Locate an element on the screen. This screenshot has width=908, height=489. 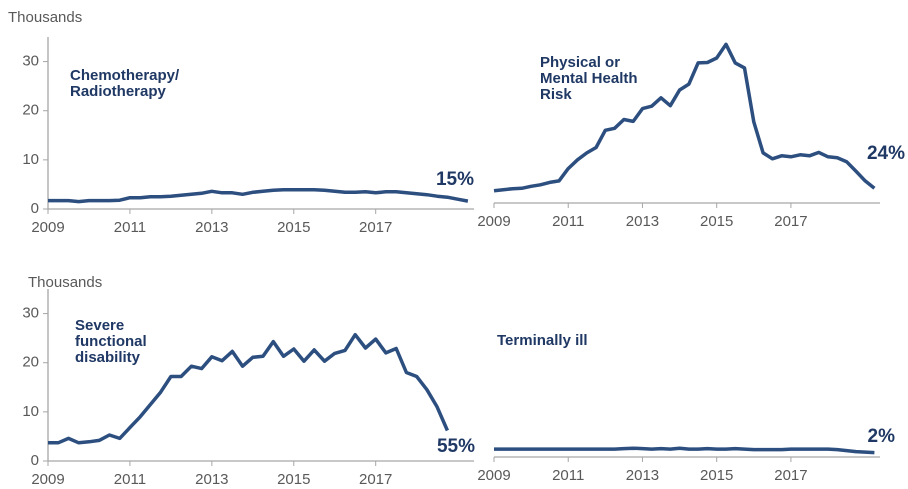
series-label: Severe functional disability is located at coordinates (111, 341).